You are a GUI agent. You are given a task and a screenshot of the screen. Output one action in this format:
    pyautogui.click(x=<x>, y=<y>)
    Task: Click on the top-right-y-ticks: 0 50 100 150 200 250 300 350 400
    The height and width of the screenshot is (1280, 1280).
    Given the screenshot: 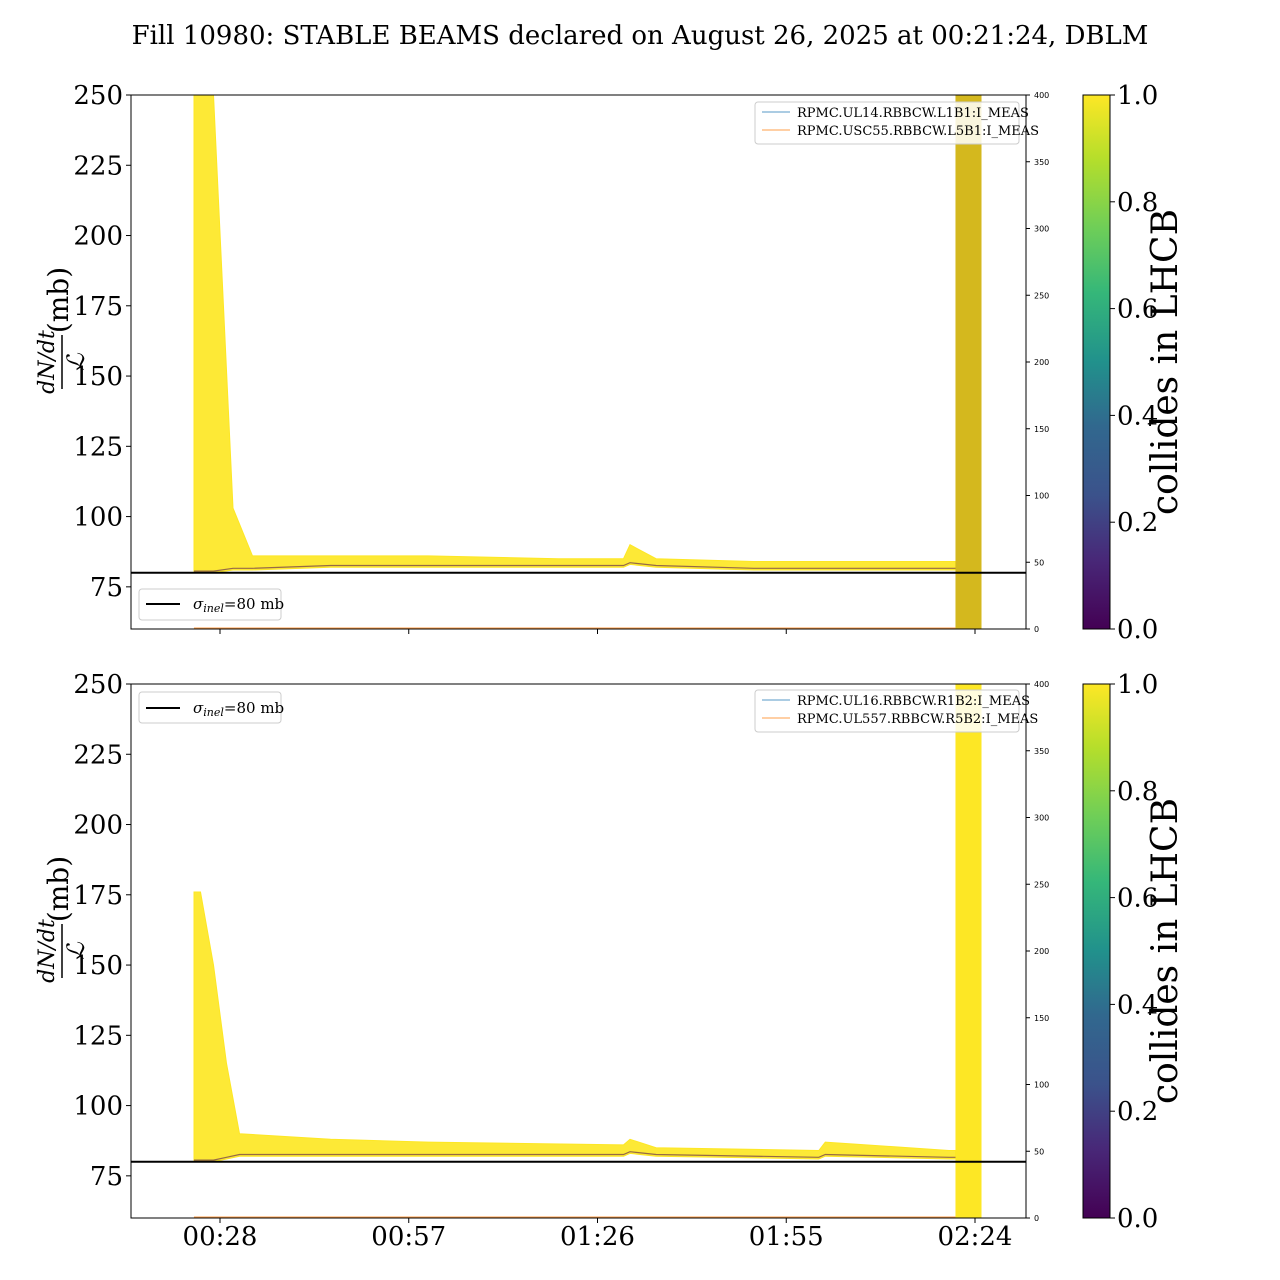 What is the action you would take?
    pyautogui.click(x=1037, y=362)
    